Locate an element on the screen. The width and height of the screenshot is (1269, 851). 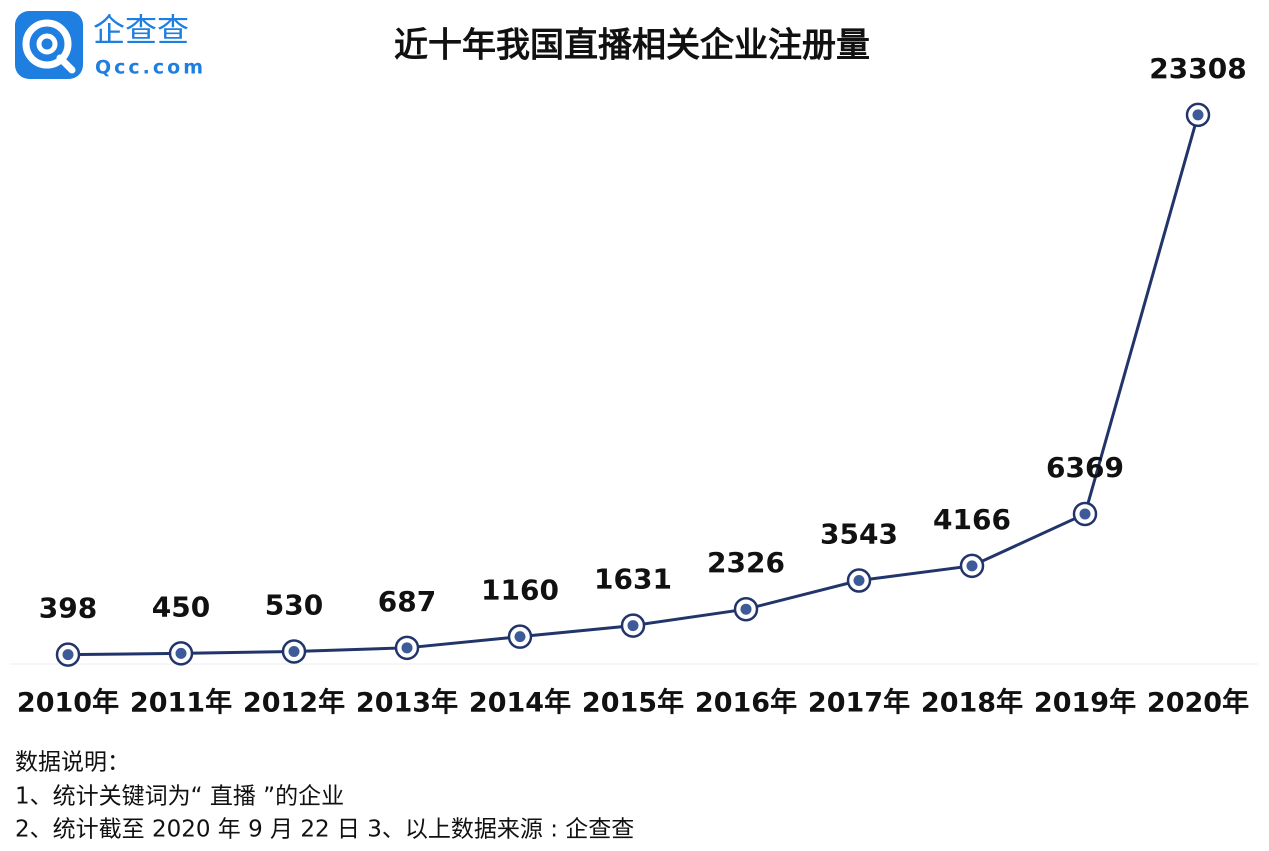
logo-ring is located at coordinates (47, 44).